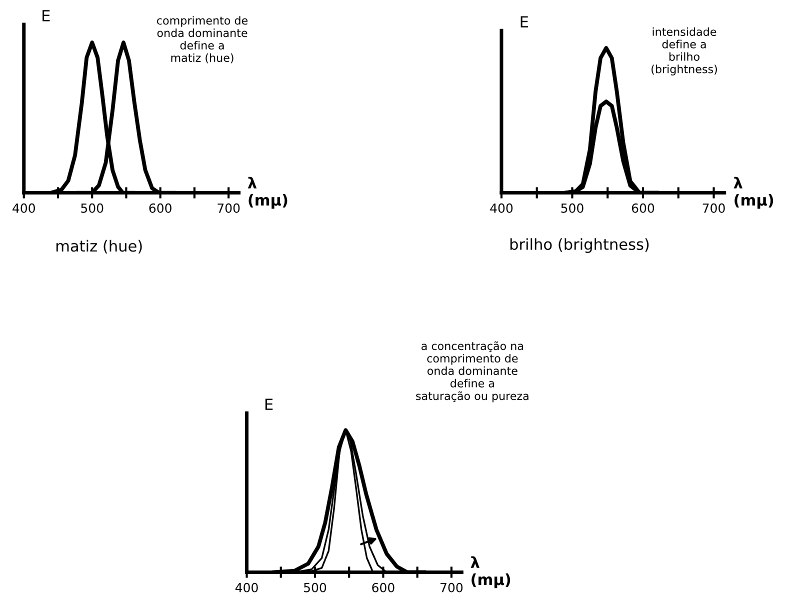 The image size is (796, 612). I want to click on text: brilho (brightness), so click(579, 245).